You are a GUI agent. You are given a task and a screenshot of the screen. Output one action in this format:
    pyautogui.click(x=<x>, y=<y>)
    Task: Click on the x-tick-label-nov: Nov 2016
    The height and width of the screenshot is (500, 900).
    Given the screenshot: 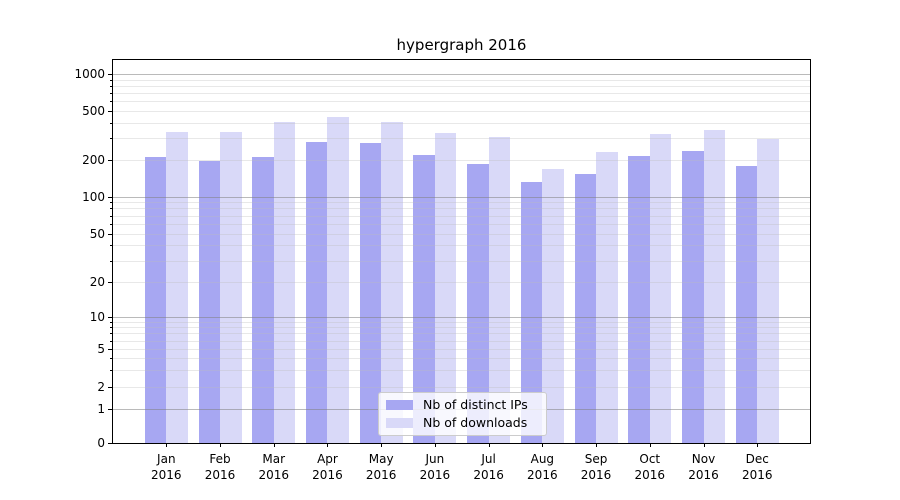 What is the action you would take?
    pyautogui.click(x=704, y=467)
    